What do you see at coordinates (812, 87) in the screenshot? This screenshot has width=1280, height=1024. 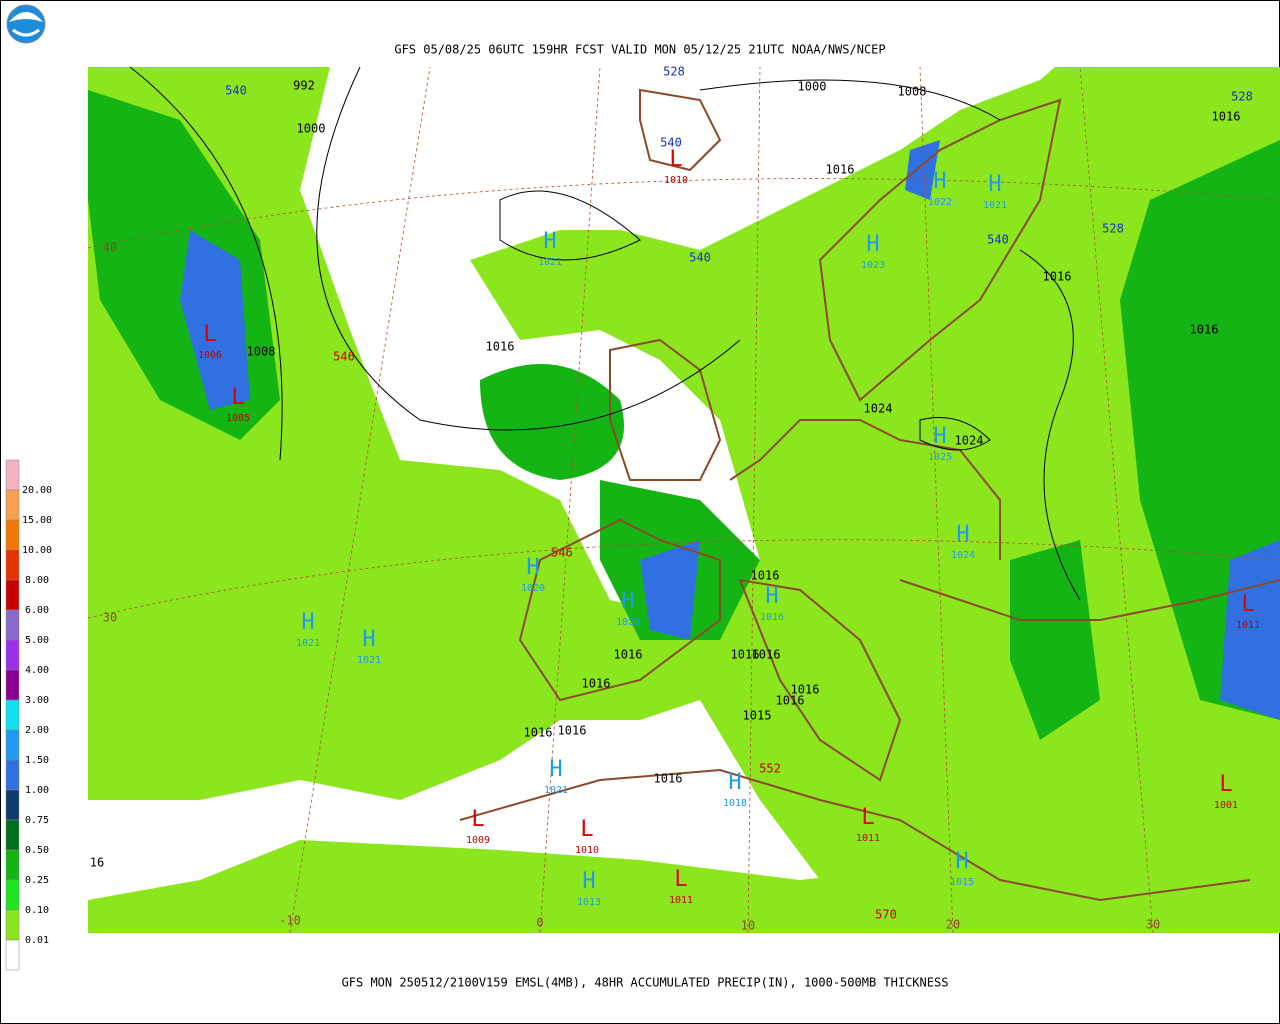 I see `isobar-label: 1000` at bounding box center [812, 87].